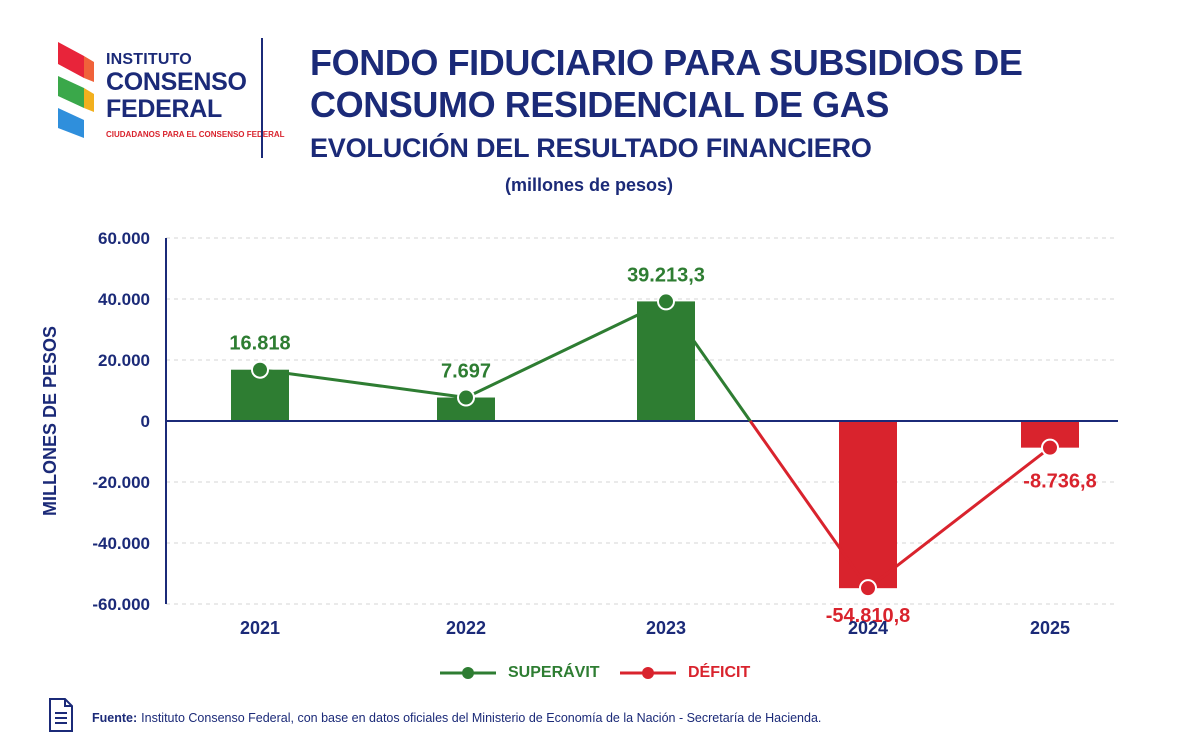 Image resolution: width=1179 pixels, height=746 pixels. I want to click on data-point-2025, so click(1050, 447).